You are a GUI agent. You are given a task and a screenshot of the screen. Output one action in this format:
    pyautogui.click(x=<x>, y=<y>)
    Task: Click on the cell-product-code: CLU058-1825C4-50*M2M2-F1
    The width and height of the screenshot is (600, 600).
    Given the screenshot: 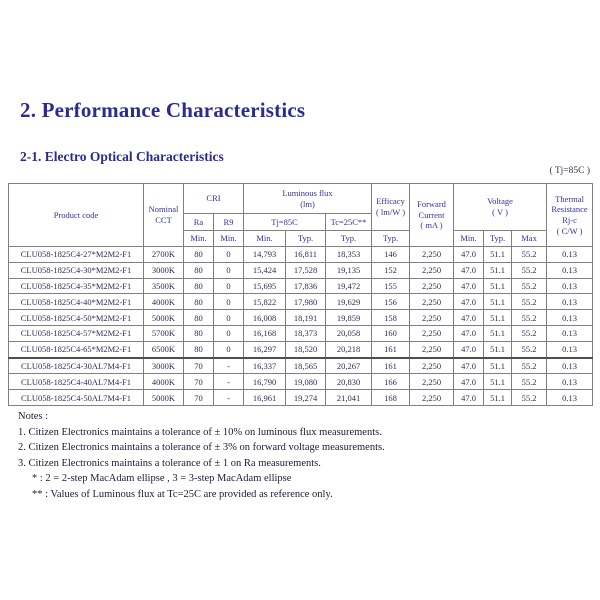 What is the action you would take?
    pyautogui.click(x=76, y=317)
    